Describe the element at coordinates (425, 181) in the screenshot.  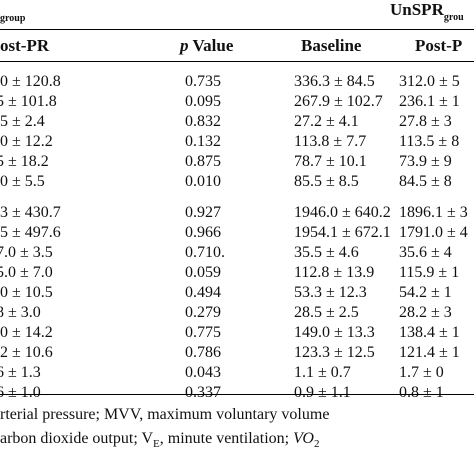
I see `cell-post-pr-2: 84.5 ± 8` at that location.